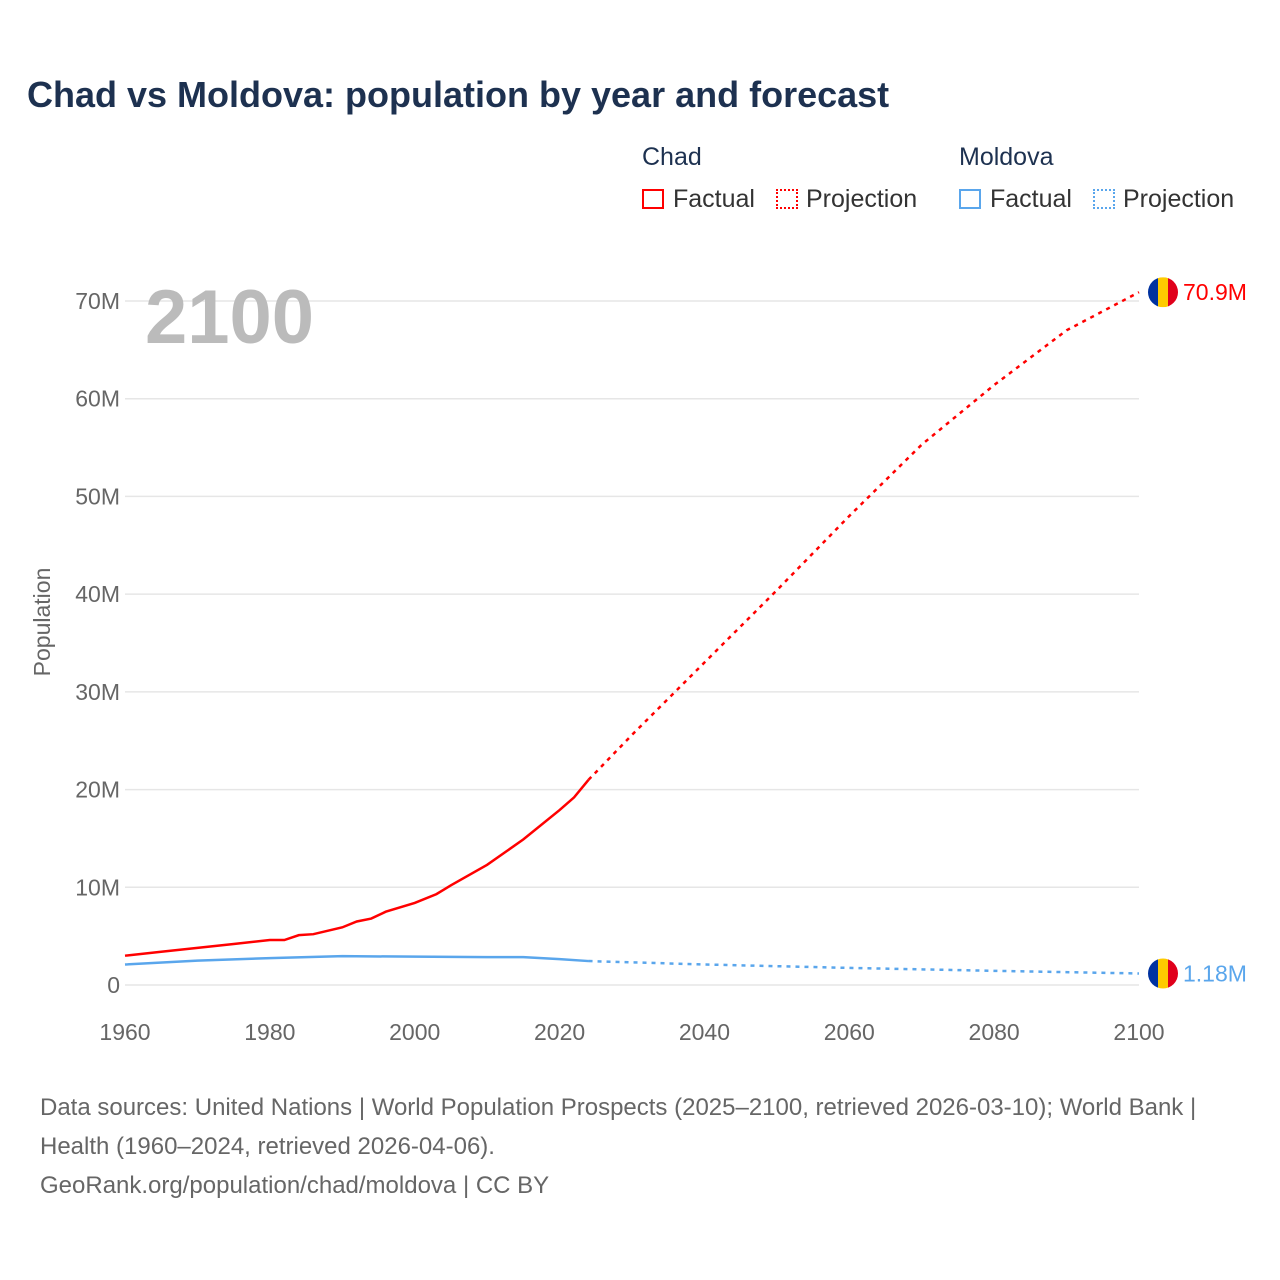  I want to click on x-tick-label: 2040, so click(704, 1032).